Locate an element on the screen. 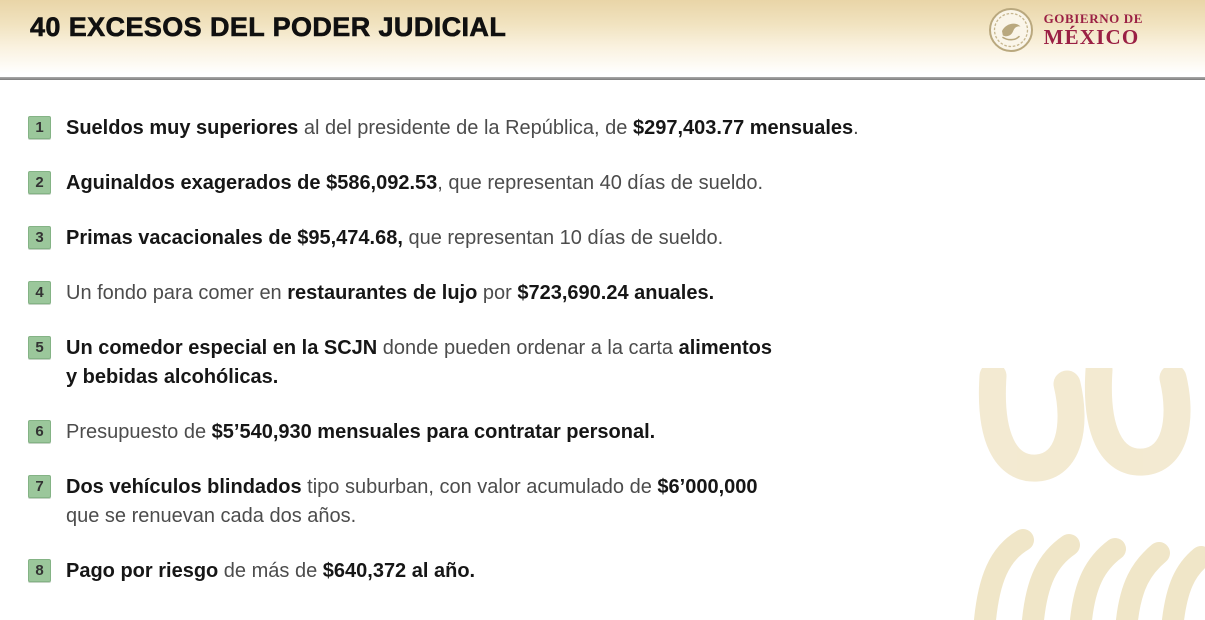 The width and height of the screenshot is (1205, 620). item-text-segment: , que representan 40 días de sueldo. is located at coordinates (600, 183).